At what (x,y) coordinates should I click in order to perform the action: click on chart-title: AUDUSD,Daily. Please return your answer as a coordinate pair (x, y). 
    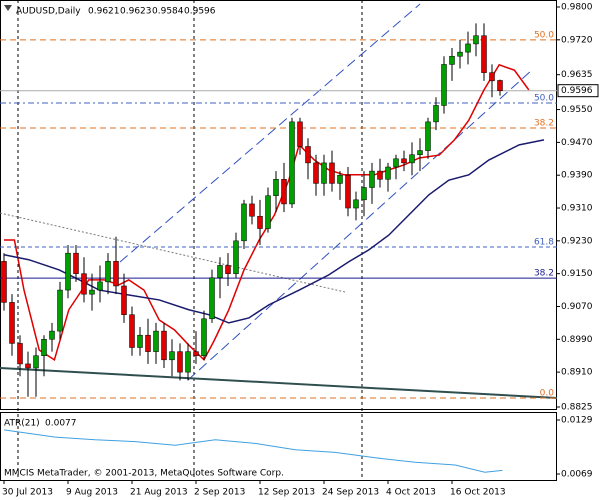
    Looking at the image, I should click on (48, 12).